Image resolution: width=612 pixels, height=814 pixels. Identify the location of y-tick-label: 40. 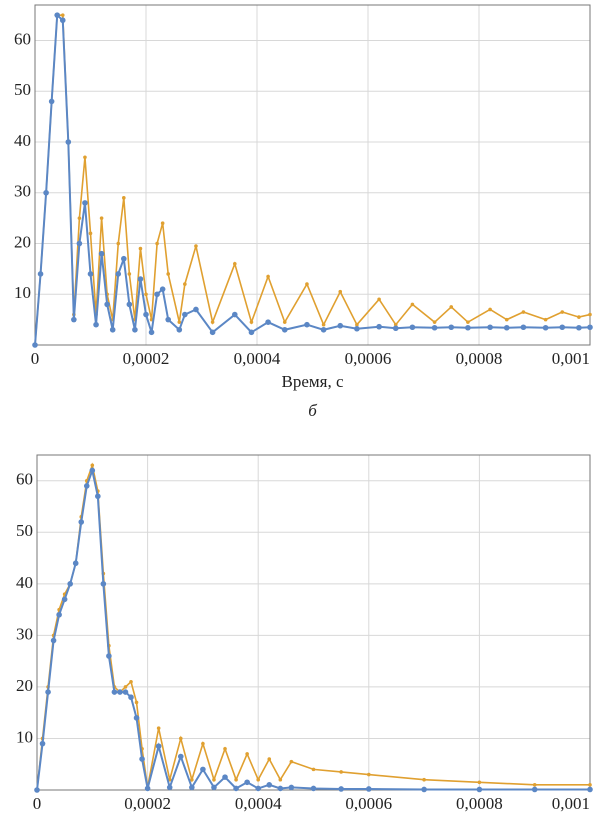
(24, 582).